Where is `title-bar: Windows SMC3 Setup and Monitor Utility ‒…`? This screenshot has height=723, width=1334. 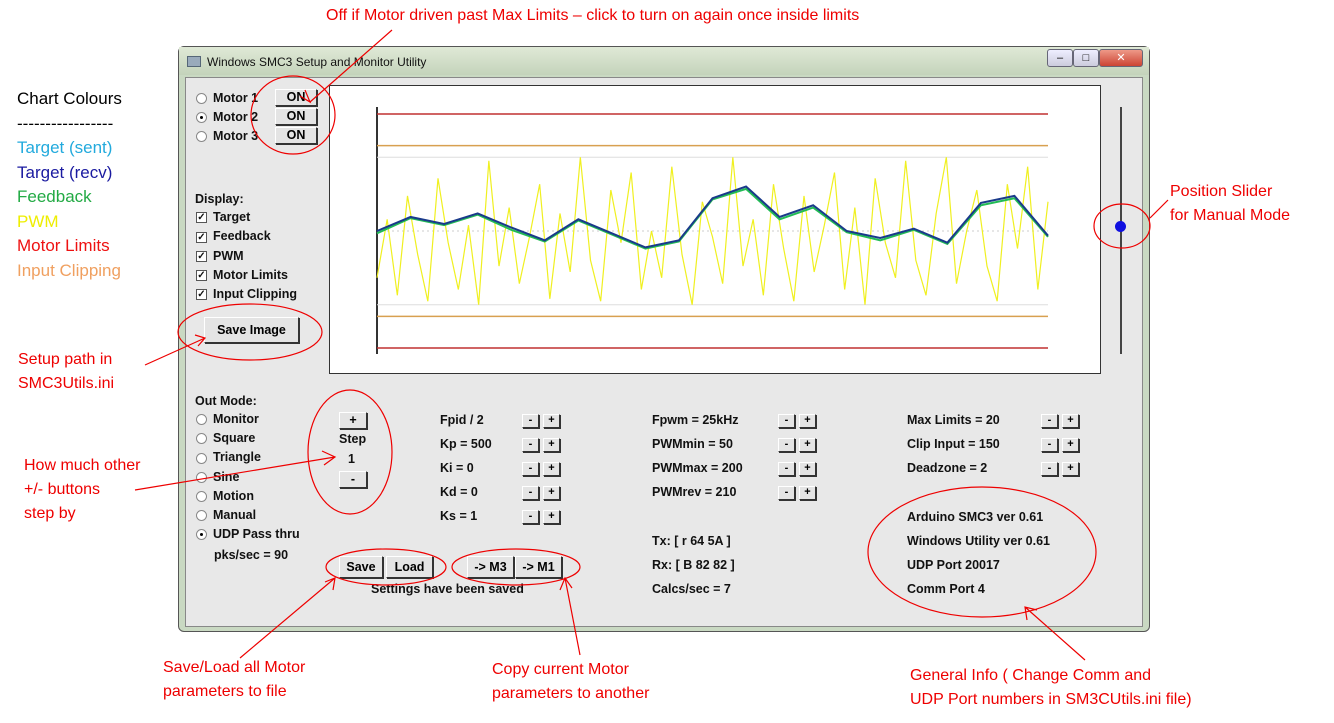 title-bar: Windows SMC3 Setup and Monitor Utility ‒… is located at coordinates (664, 61).